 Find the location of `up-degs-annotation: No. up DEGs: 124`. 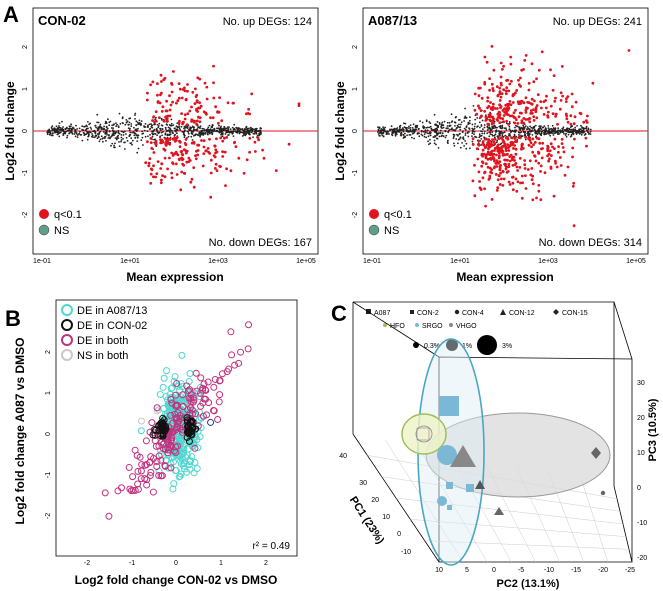

up-degs-annotation: No. up DEGs: 124 is located at coordinates (267, 22).